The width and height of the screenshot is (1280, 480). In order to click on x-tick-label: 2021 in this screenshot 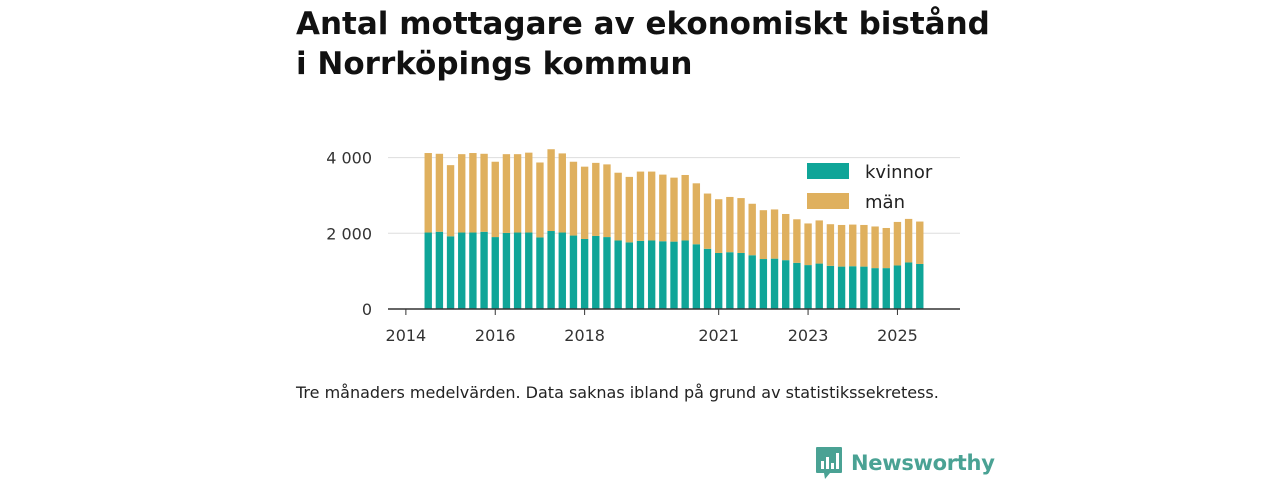, I will do `click(718, 335)`.